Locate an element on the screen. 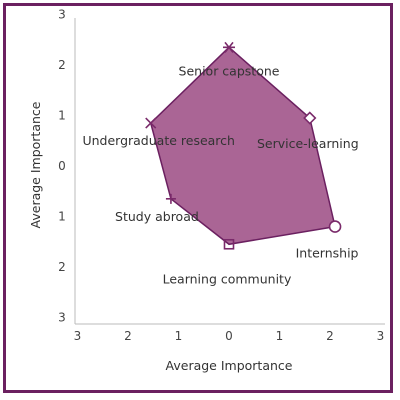 The image size is (400, 400). label-senior-capstone: Senior capstone is located at coordinates (229, 70).